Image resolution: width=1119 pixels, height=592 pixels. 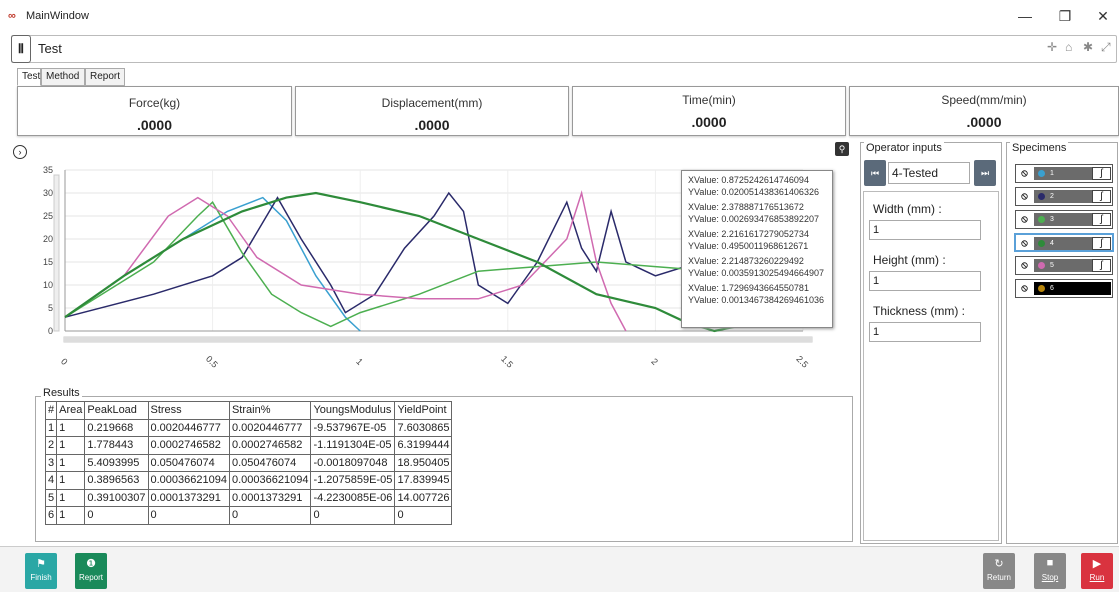 What do you see at coordinates (999, 571) in the screenshot?
I see `return-button: ↻ Return` at bounding box center [999, 571].